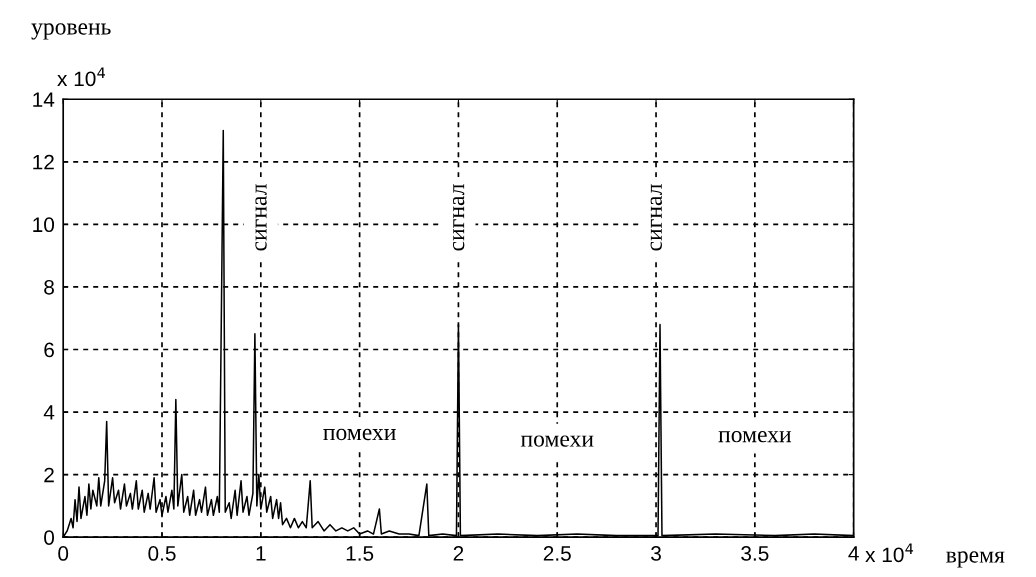 The width and height of the screenshot is (1036, 577). Describe the element at coordinates (49, 412) in the screenshot. I see `y-tick-label: 4` at that location.